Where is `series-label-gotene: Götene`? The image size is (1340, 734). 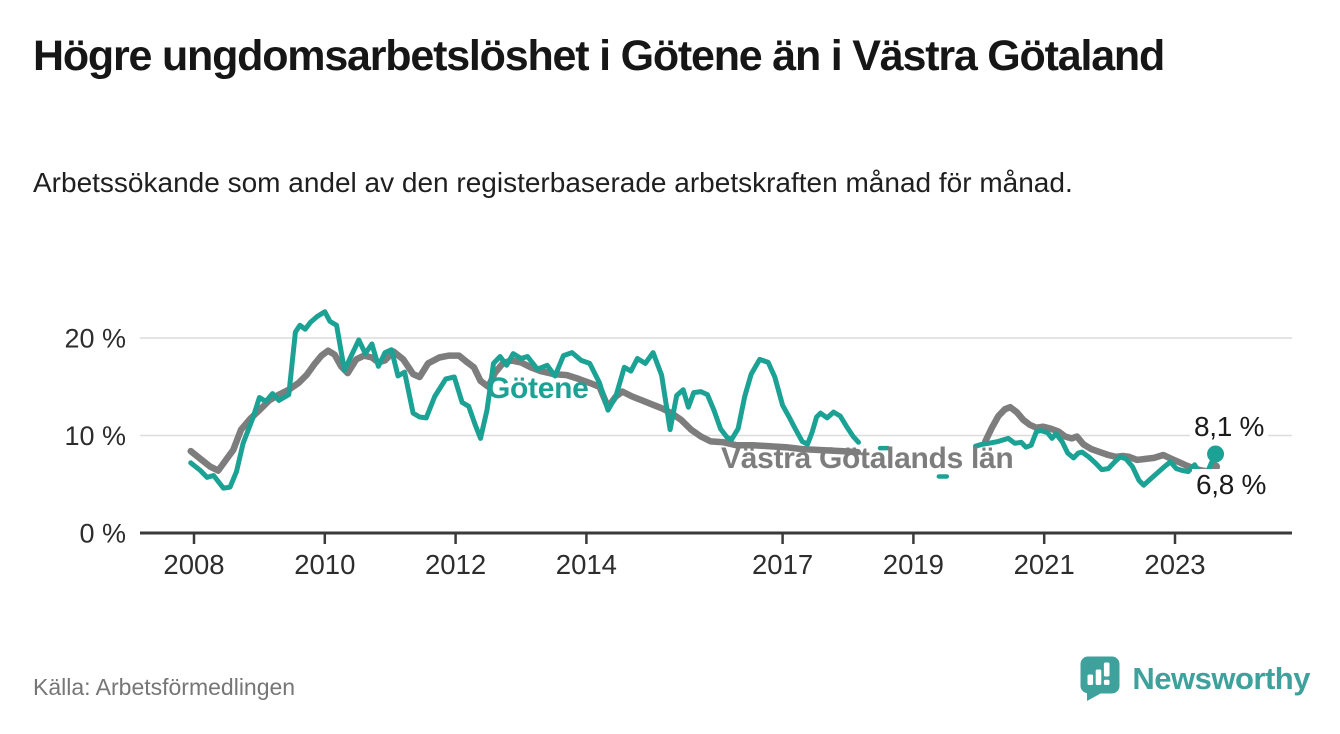 series-label-gotene: Götene is located at coordinates (538, 388).